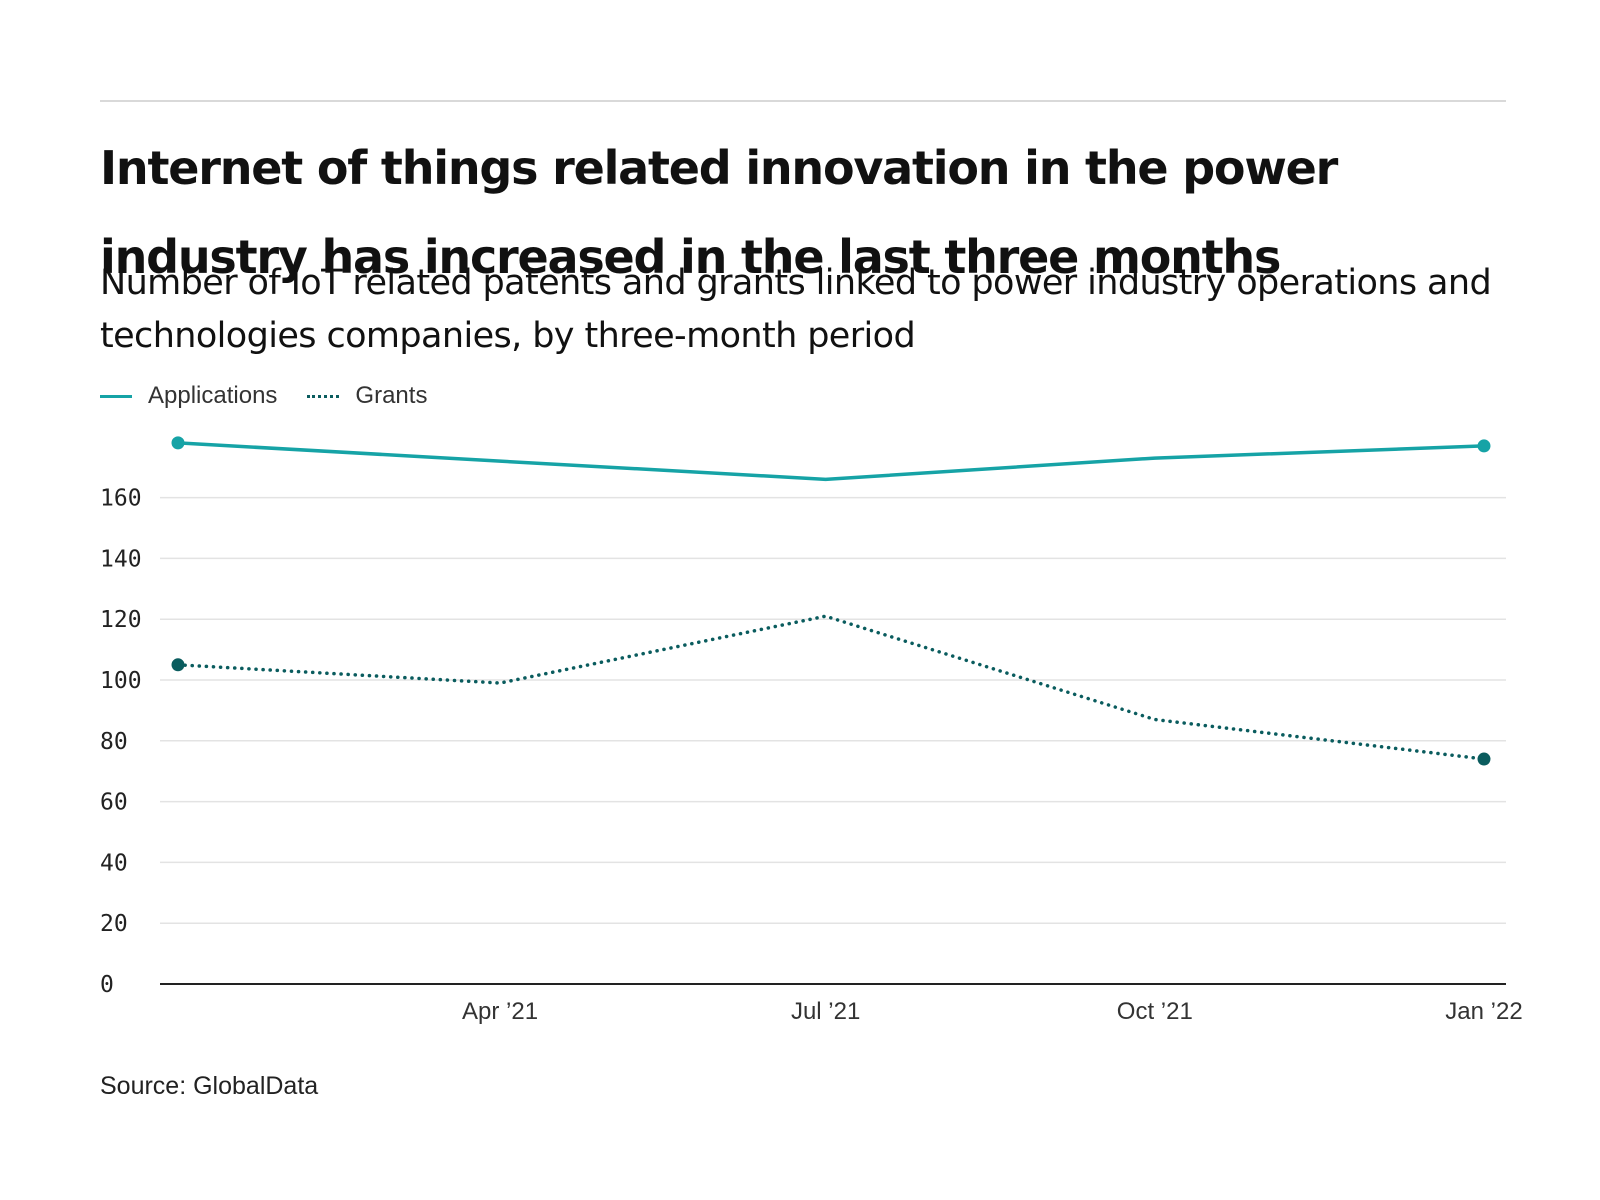 Image resolution: width=1600 pixels, height=1200 pixels. Describe the element at coordinates (116, 396) in the screenshot. I see `legend-swatch-applications` at that location.